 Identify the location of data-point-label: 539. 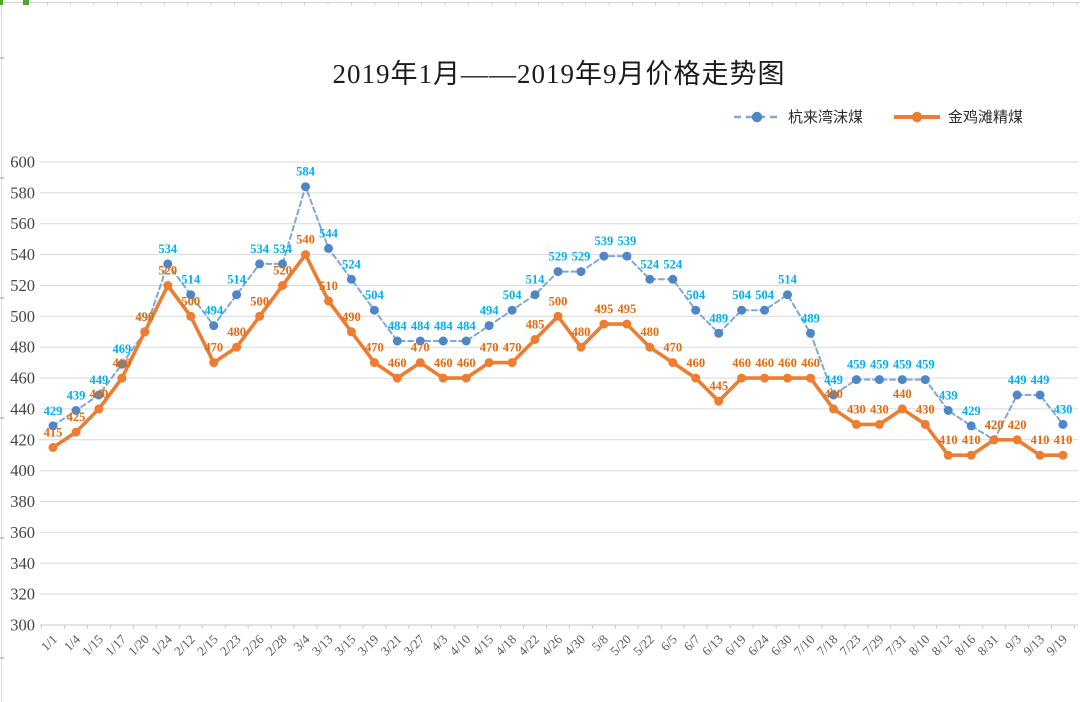
(604, 241).